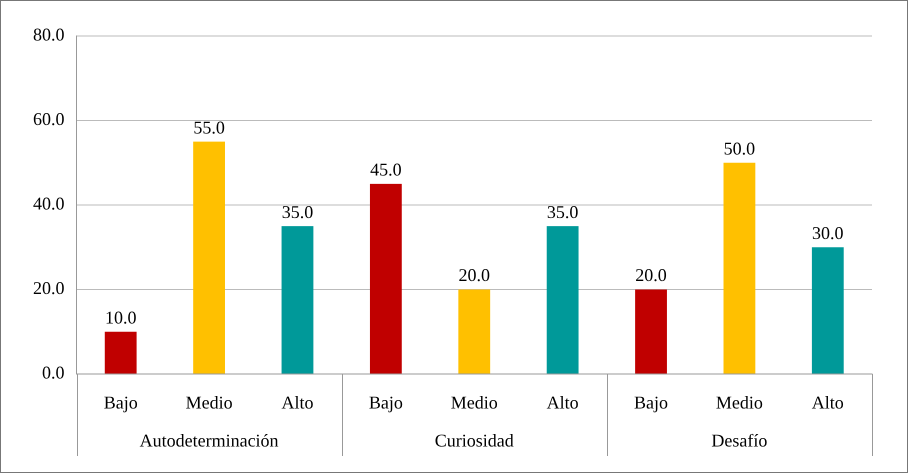 The height and width of the screenshot is (473, 908). What do you see at coordinates (651, 402) in the screenshot?
I see `series-label: Bajo` at bounding box center [651, 402].